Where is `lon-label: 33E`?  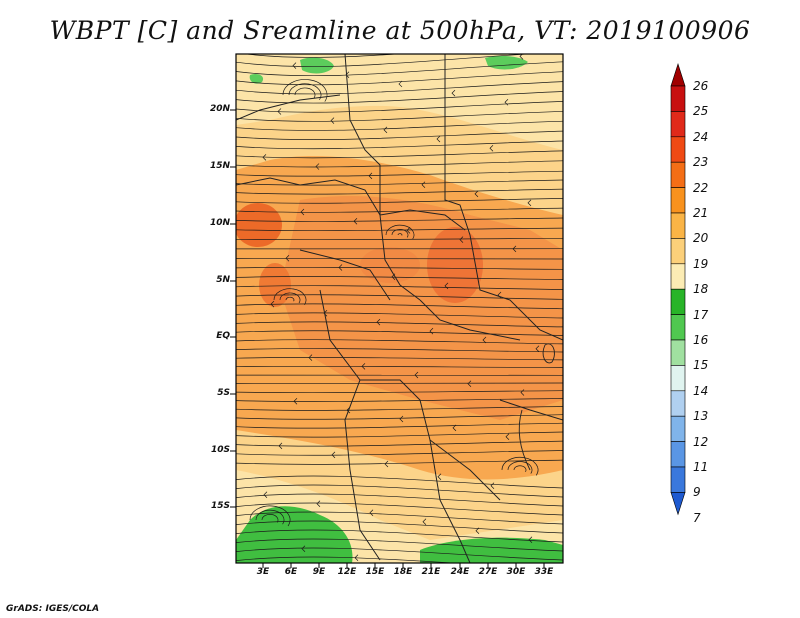 lon-label: 33E is located at coordinates (544, 572).